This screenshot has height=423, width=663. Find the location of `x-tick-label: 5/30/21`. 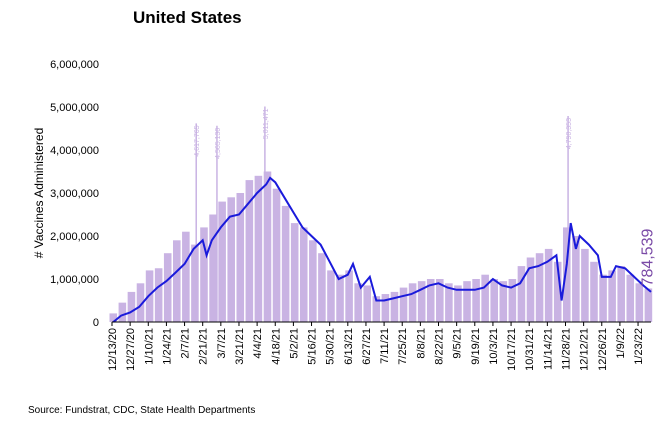

x-tick-label: 5/30/21 is located at coordinates (331, 346).